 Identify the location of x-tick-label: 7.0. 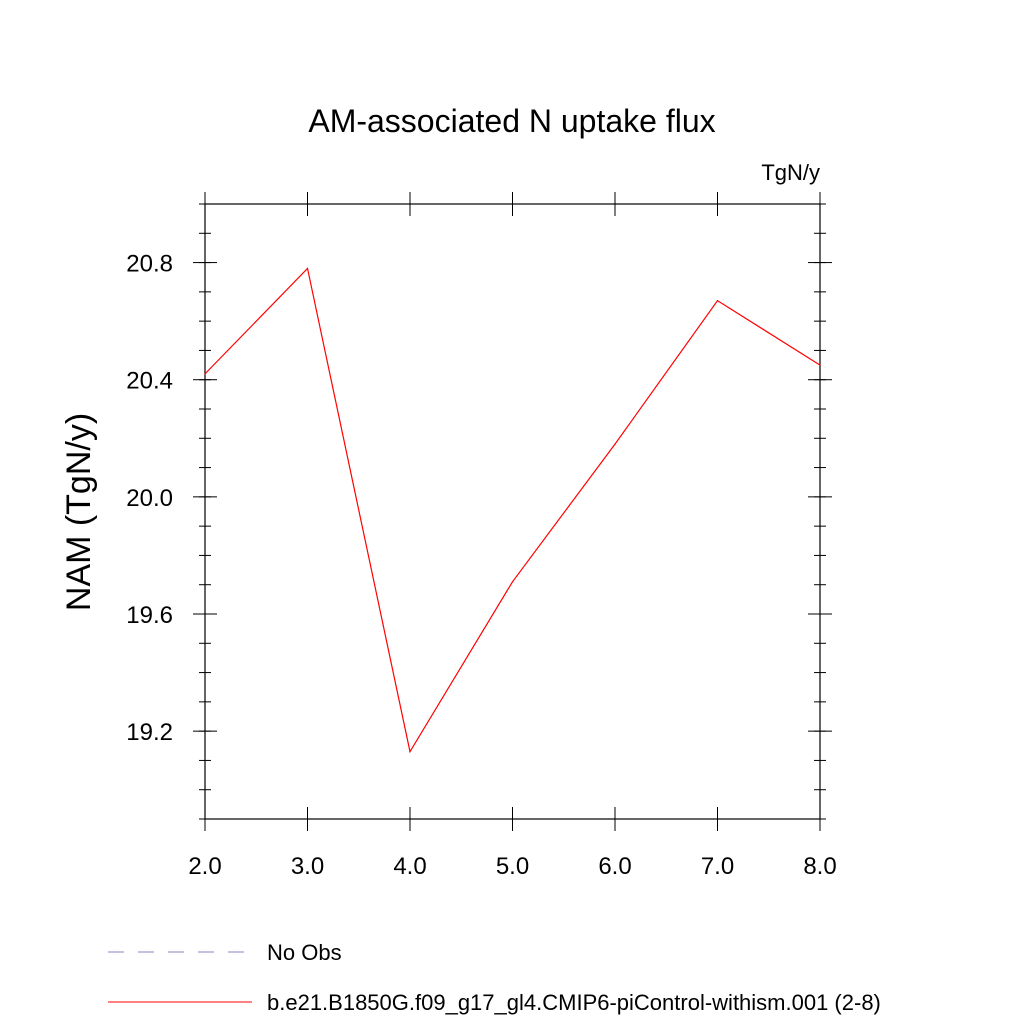
(717, 866).